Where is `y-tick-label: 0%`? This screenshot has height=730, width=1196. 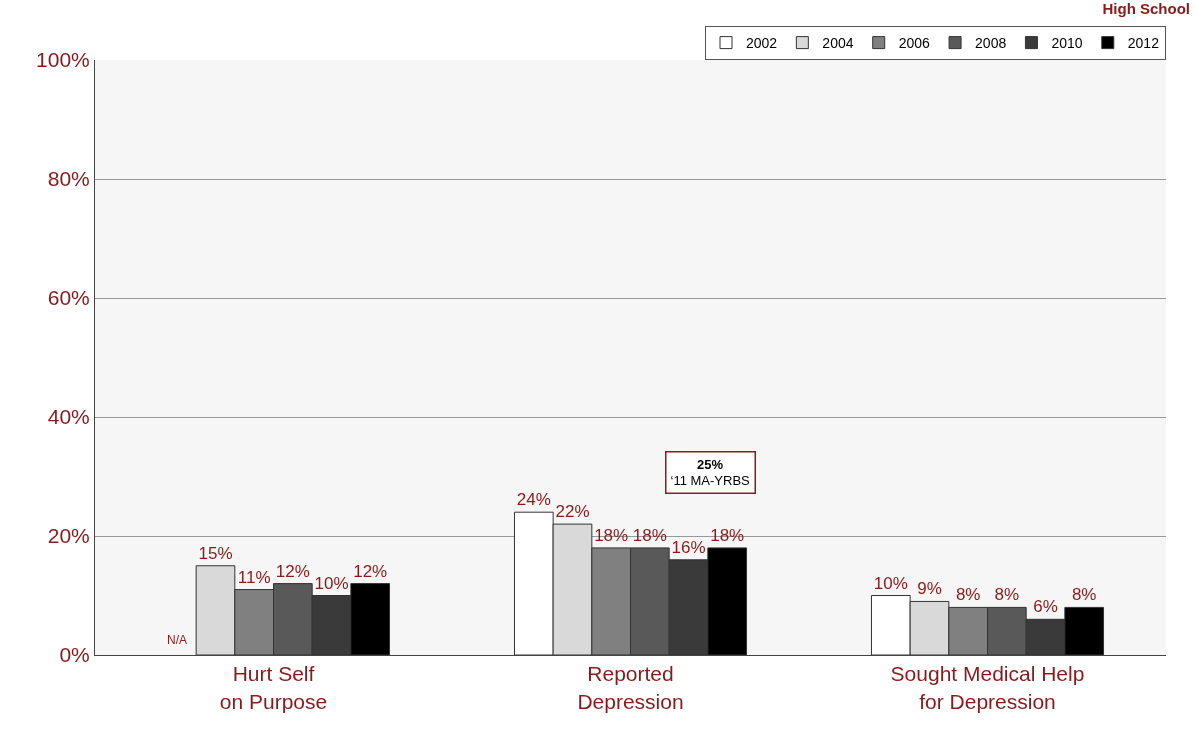 y-tick-label: 0% is located at coordinates (74, 655).